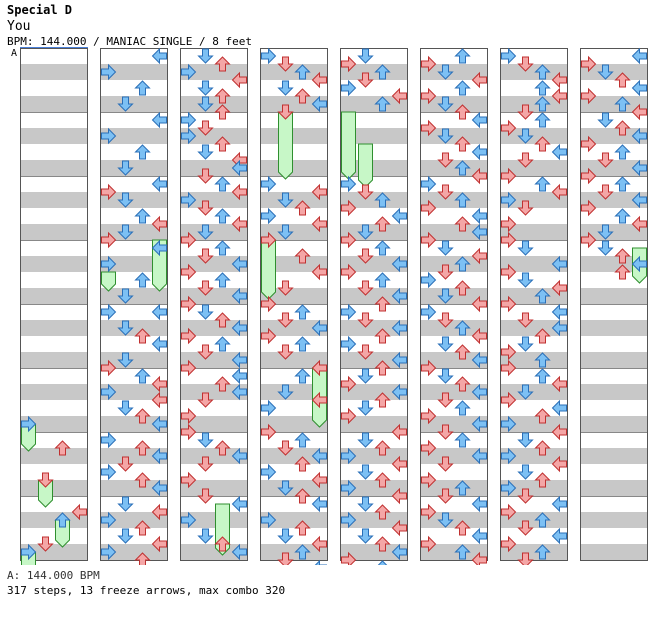 Image resolution: width=672 pixels, height=620 pixels. Describe the element at coordinates (365, 165) in the screenshot. I see `freeze-arrow` at that location.